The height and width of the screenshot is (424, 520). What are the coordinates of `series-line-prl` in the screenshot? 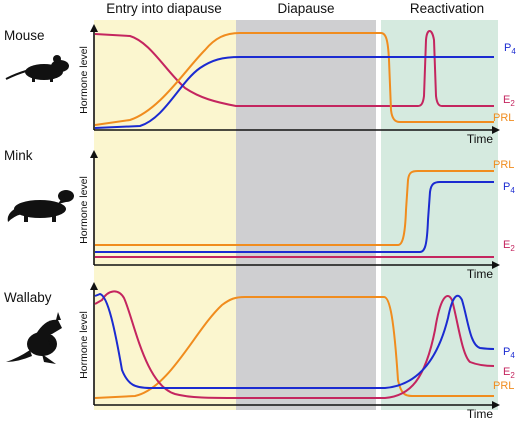 It's located at (294, 208).